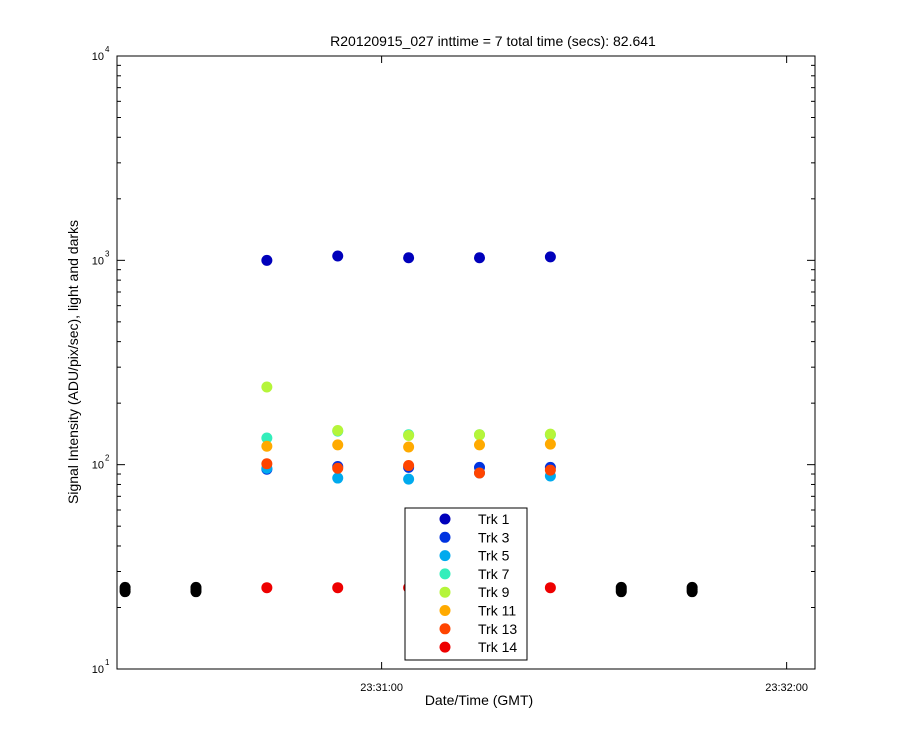 Image resolution: width=900 pixels, height=750 pixels. What do you see at coordinates (497, 647) in the screenshot?
I see `legend-label: Trk 14` at bounding box center [497, 647].